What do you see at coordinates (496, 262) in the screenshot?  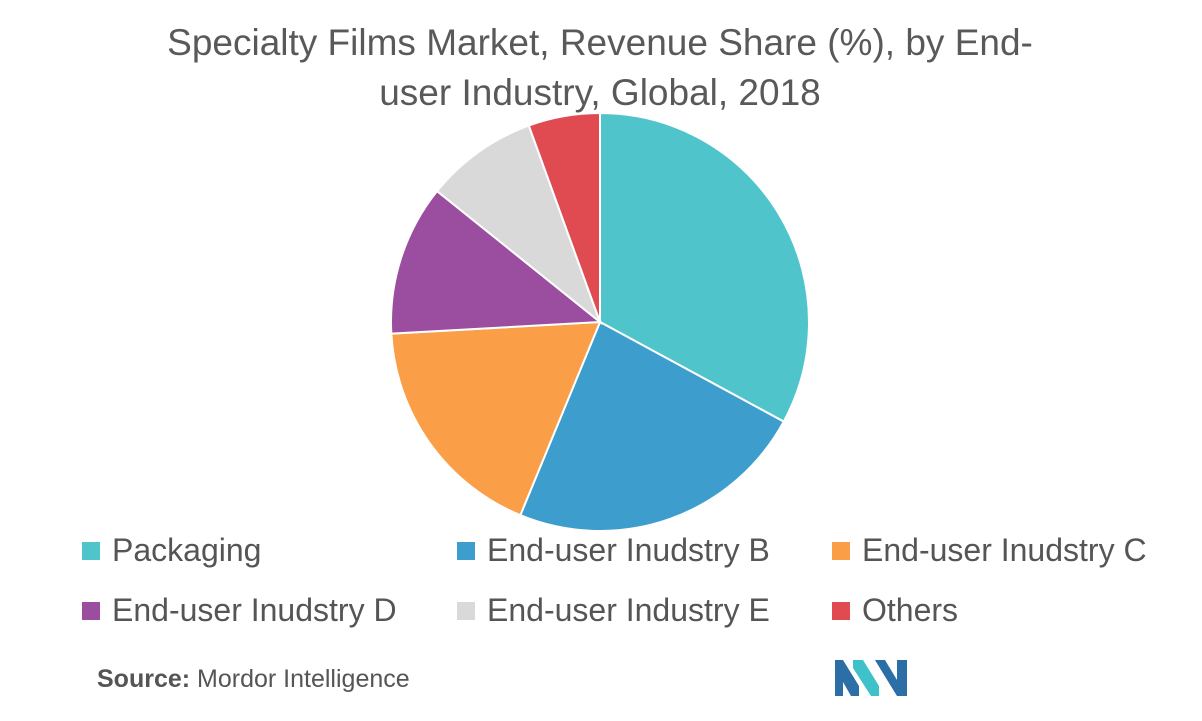 I see `pie-slice-end-user-inudstry-d` at bounding box center [496, 262].